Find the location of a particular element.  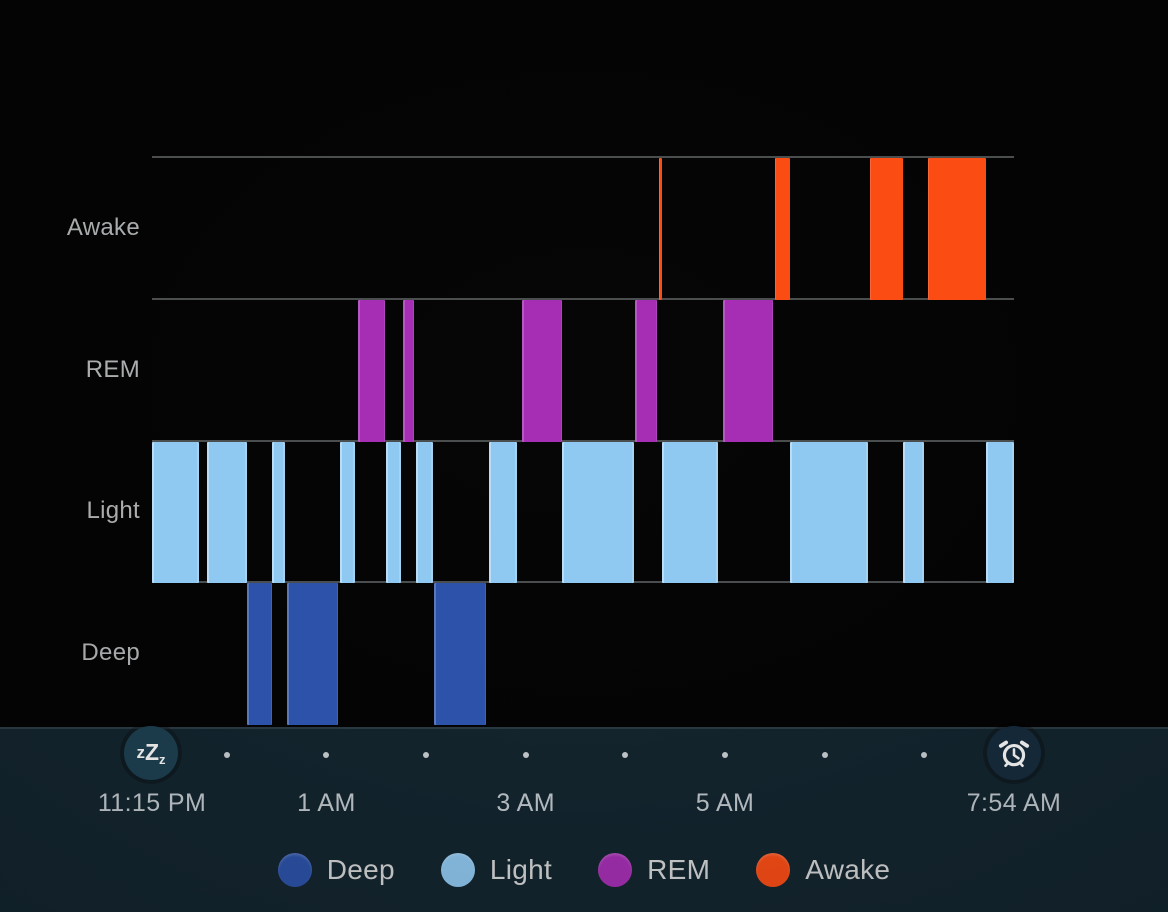

legend: Deep Light REM Awake is located at coordinates (584, 870).